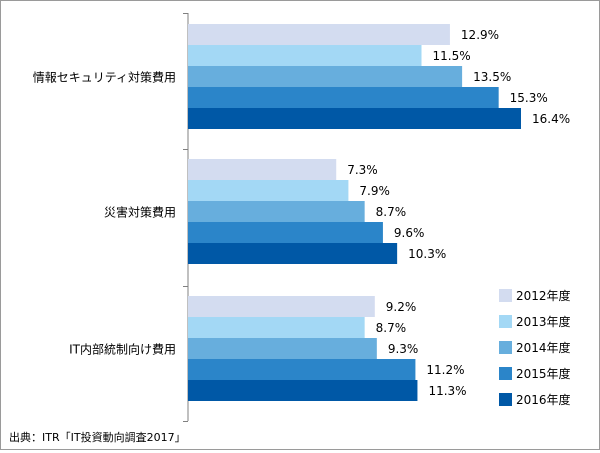  I want to click on bar-2013年度-IT内部統制向け費用, so click(276, 327).